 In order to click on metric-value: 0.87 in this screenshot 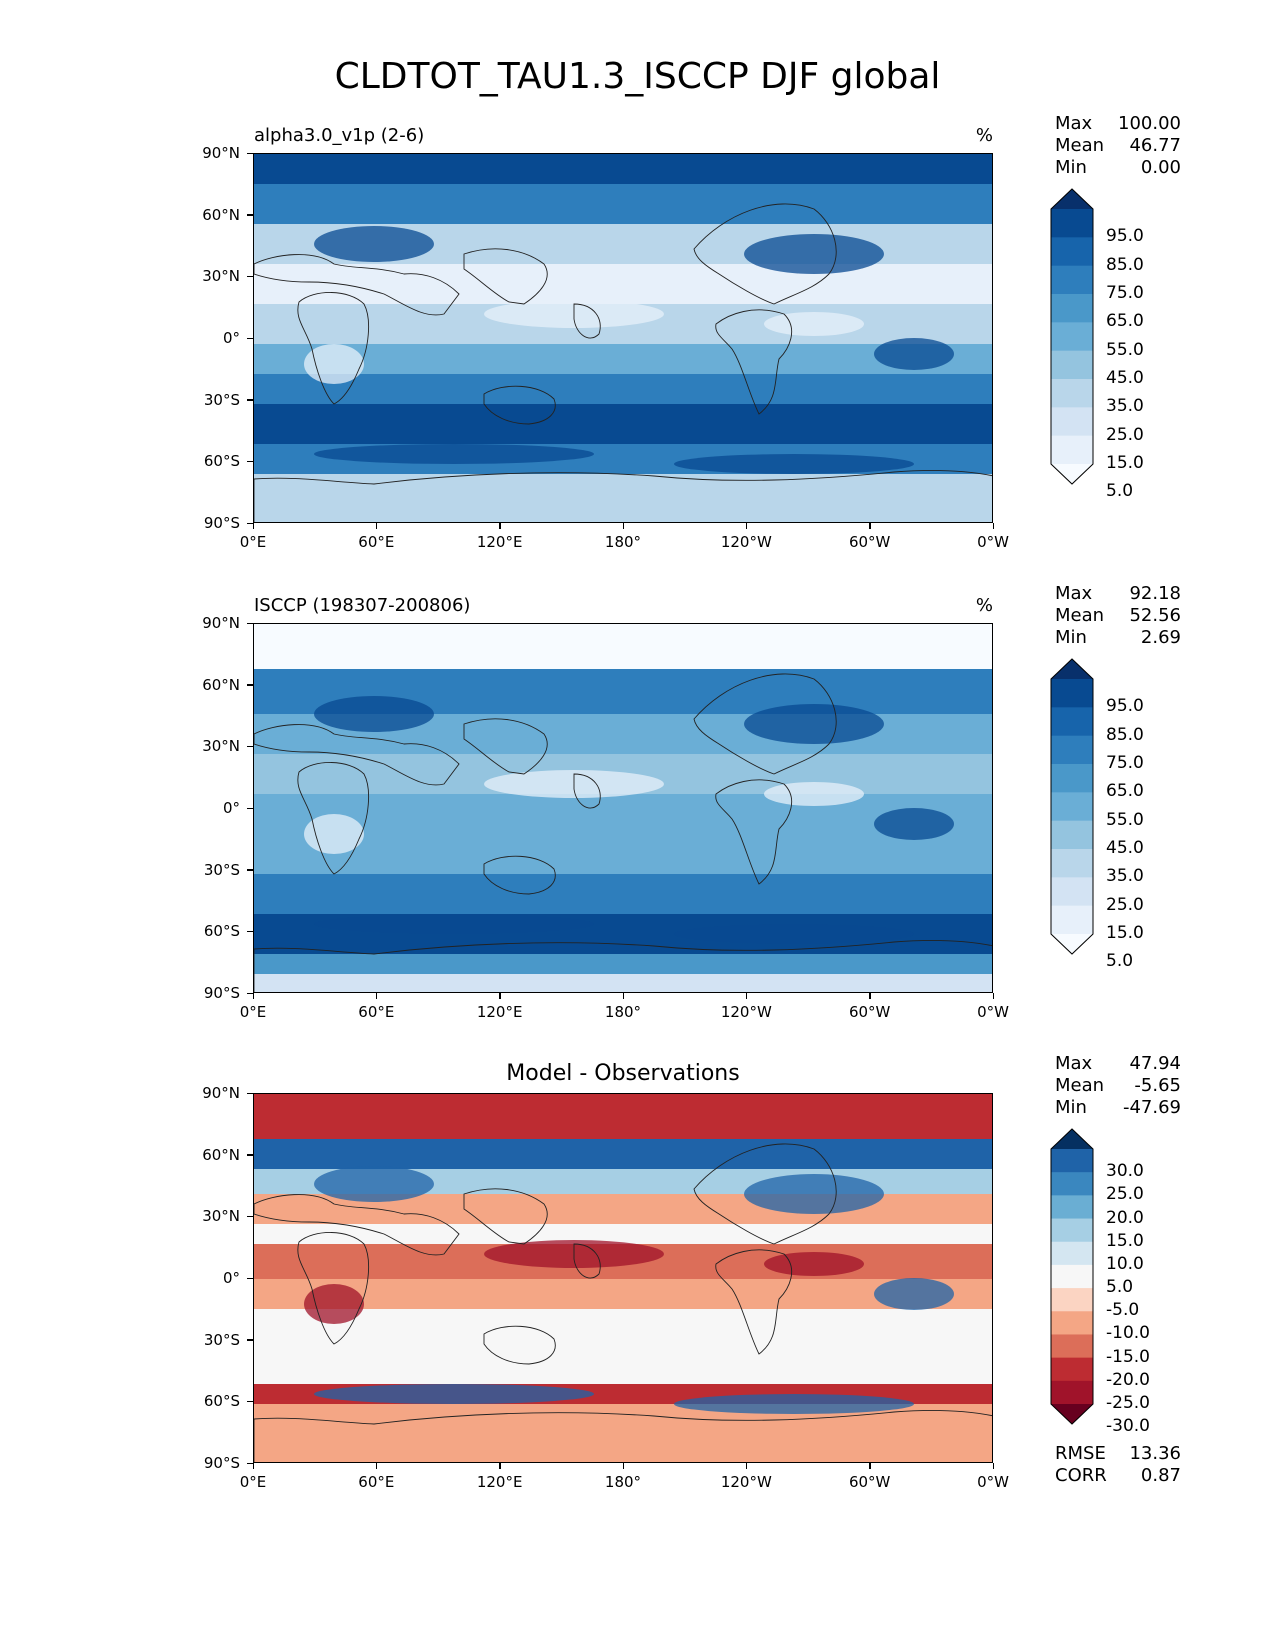, I will do `click(1160, 1475)`.